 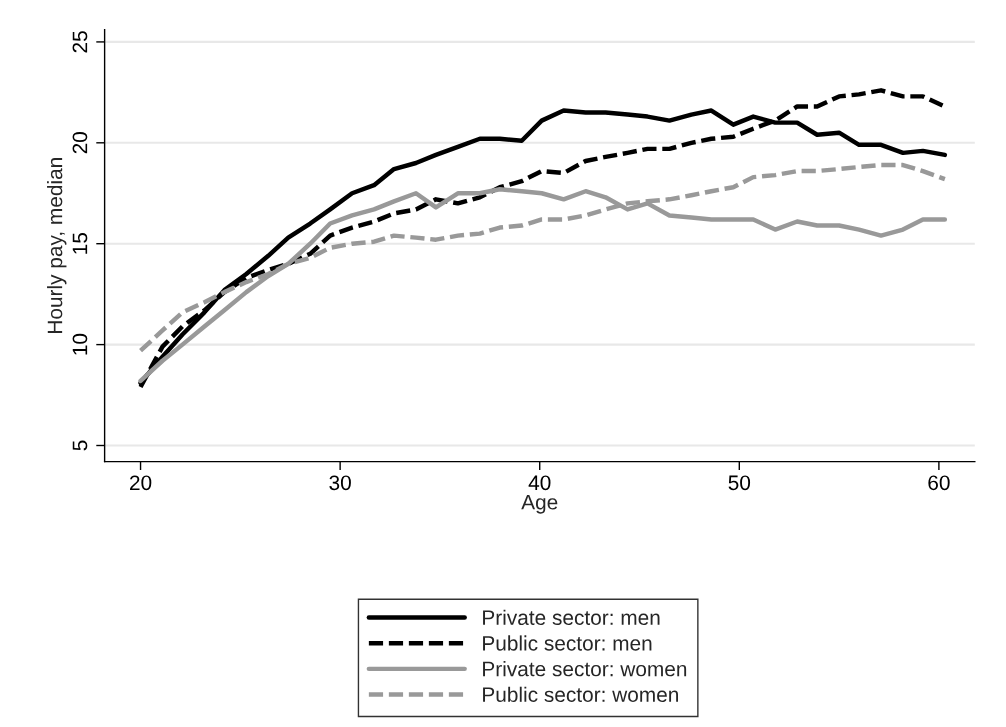 What do you see at coordinates (539, 483) in the screenshot?
I see `x-tick-label: 40` at bounding box center [539, 483].